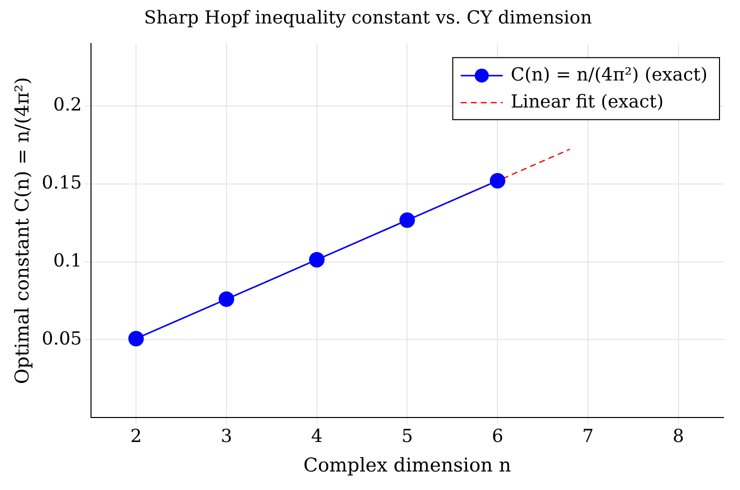 The image size is (740, 490). What do you see at coordinates (317, 437) in the screenshot?
I see `x-tick-label: 4` at bounding box center [317, 437].